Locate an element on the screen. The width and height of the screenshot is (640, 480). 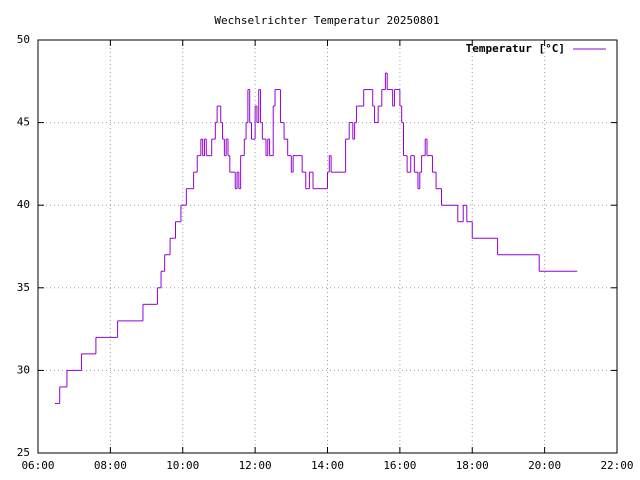
x-tick-label: 10:00 is located at coordinates (182, 465).